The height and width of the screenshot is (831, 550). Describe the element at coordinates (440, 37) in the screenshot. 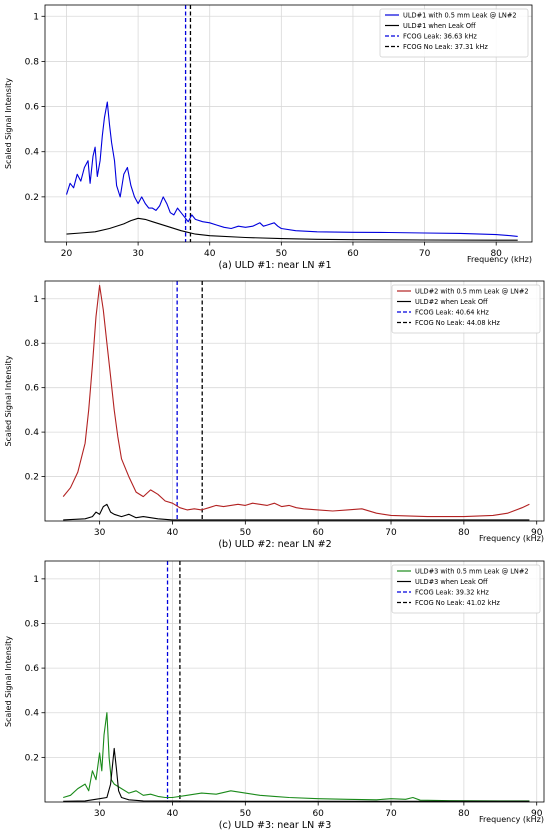

I see `legend-label-2: FCOG Leak: 36.63 kHz` at that location.